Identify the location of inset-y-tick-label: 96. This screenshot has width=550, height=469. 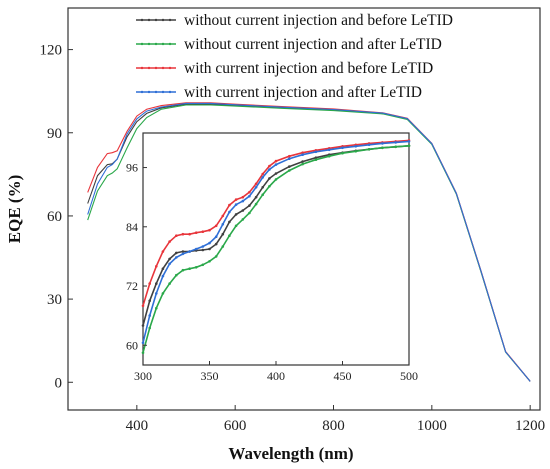
(132, 168).